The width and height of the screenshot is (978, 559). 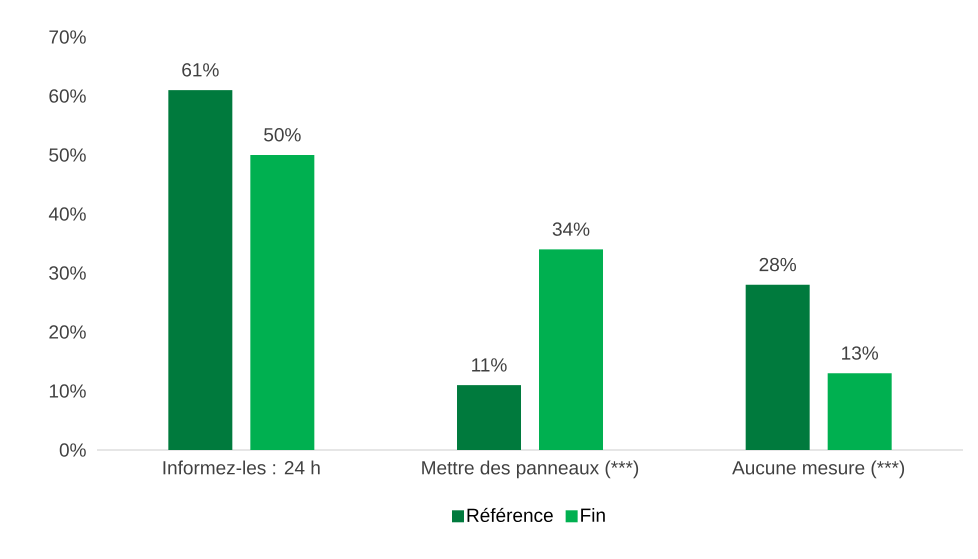 I want to click on data-label: 11%, so click(x=489, y=365).